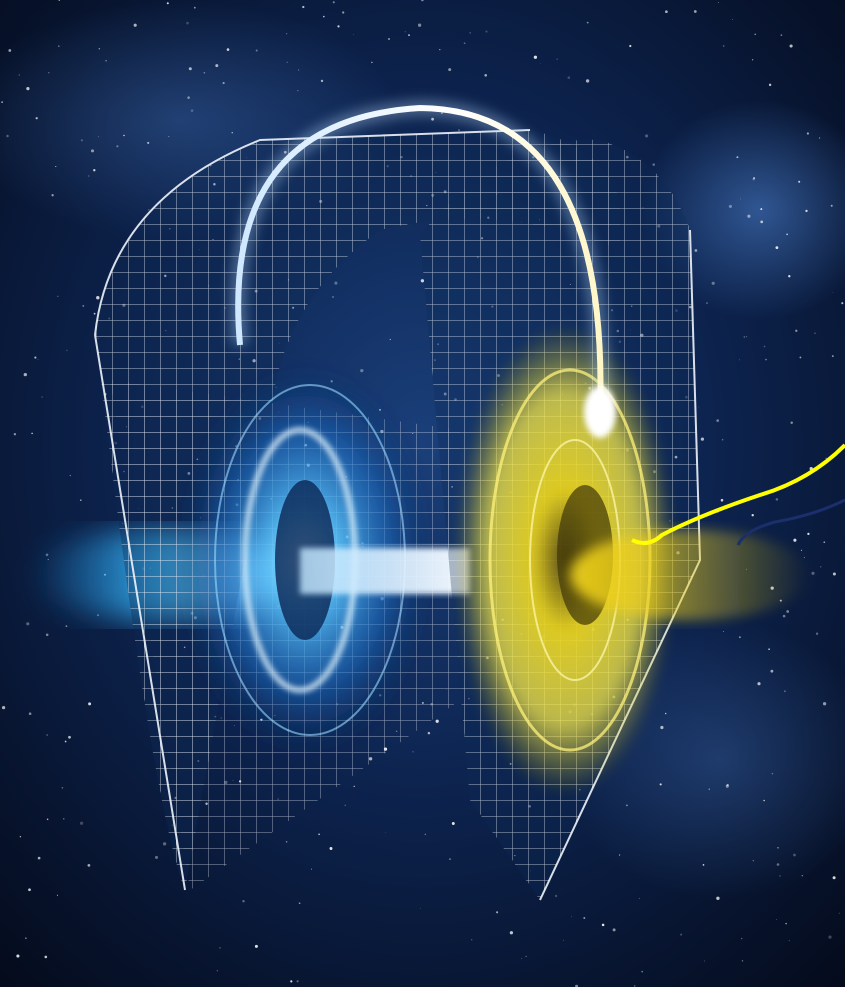  Describe the element at coordinates (790, 522) in the screenshot. I see `navy-annotation-line` at that location.